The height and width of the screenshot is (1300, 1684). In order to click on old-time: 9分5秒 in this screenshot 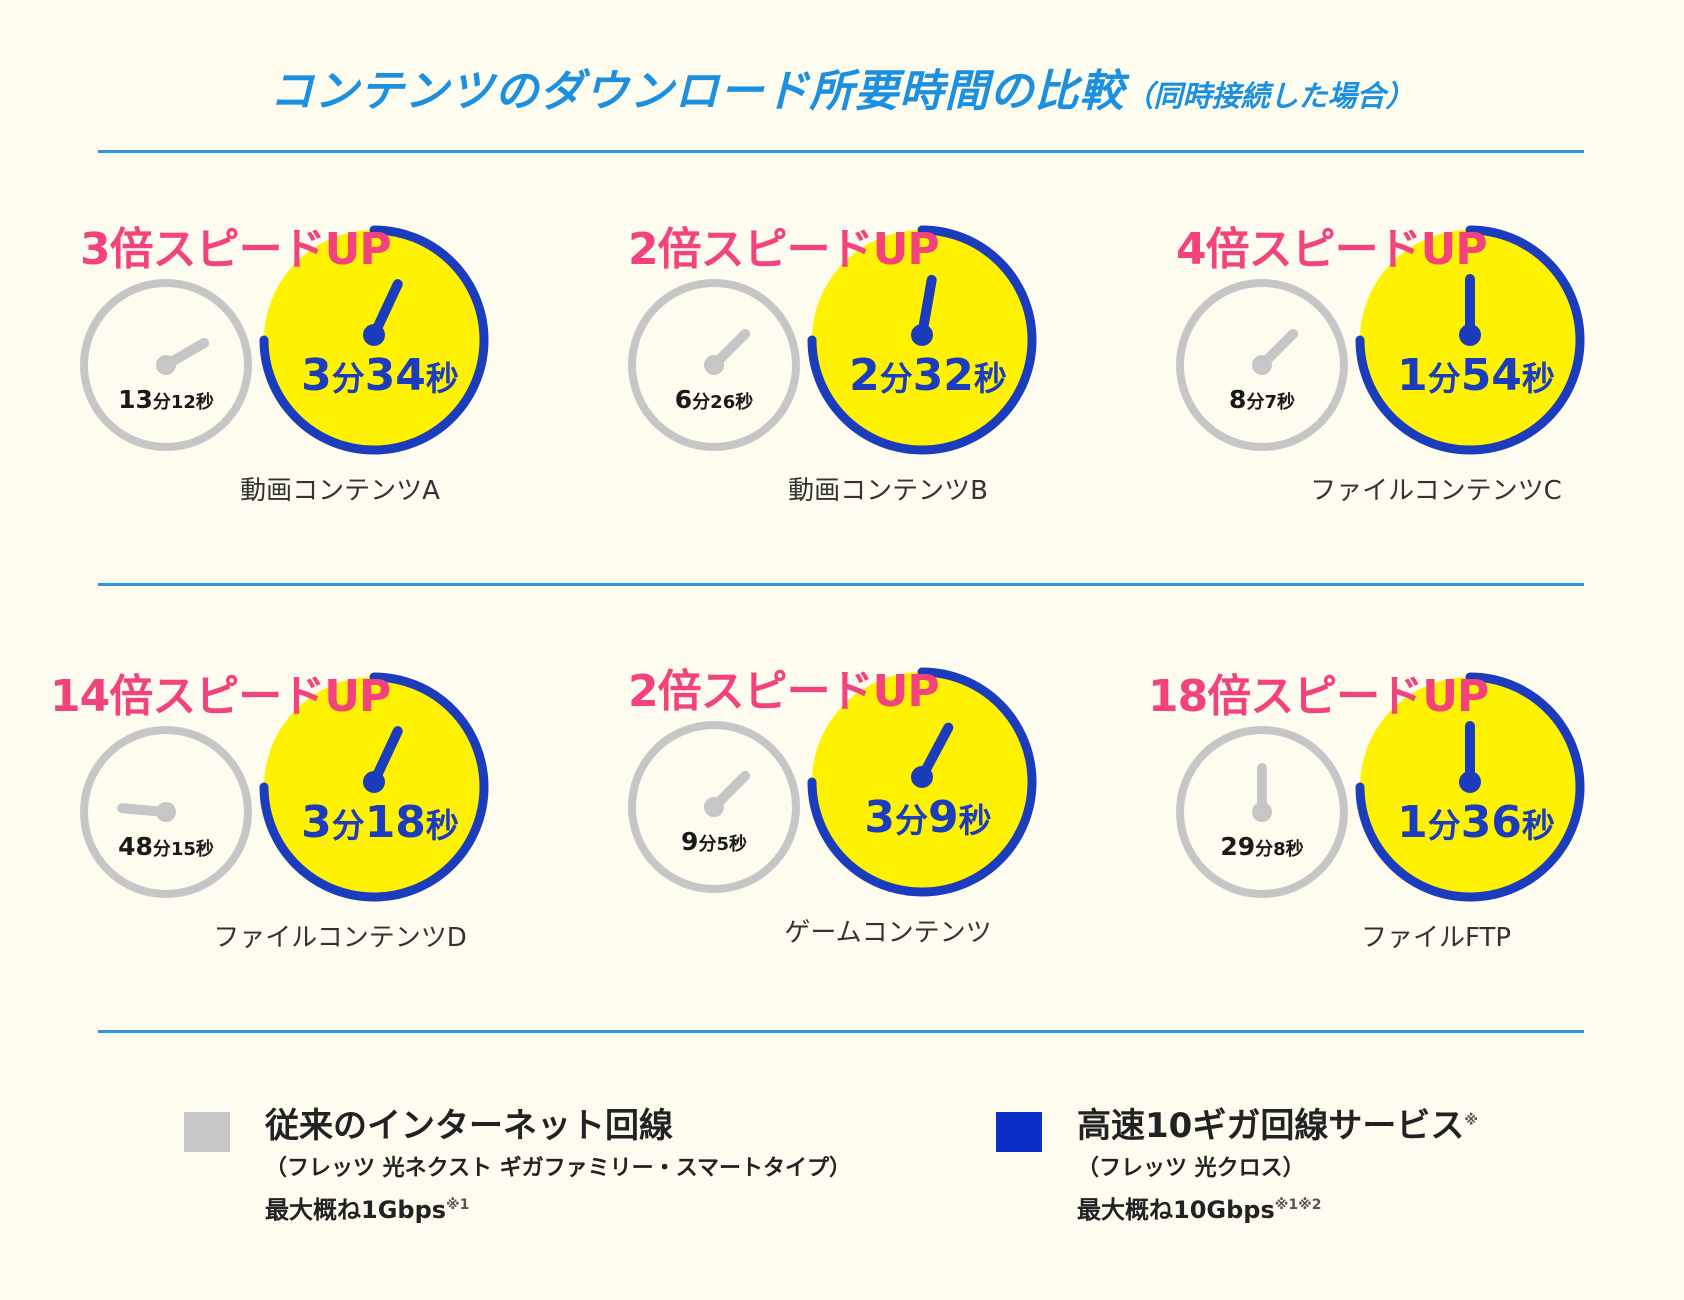, I will do `click(714, 841)`.